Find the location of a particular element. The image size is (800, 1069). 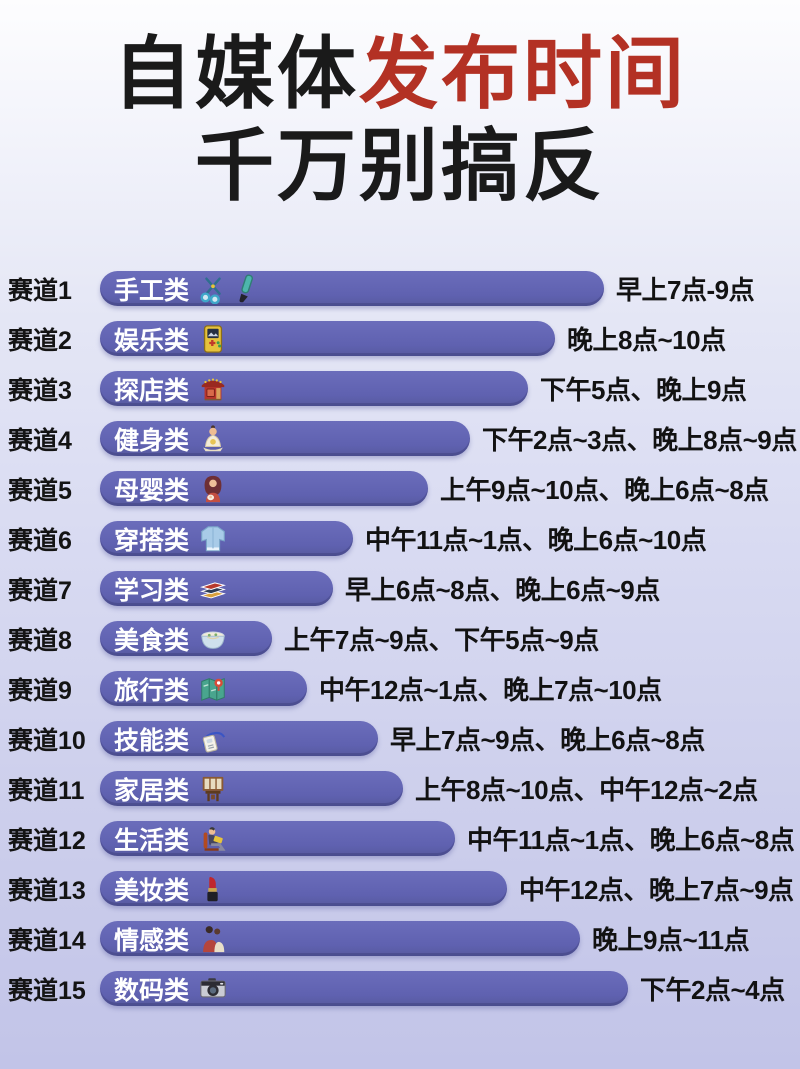

track-label: 赛道4 is located at coordinates (40, 440).